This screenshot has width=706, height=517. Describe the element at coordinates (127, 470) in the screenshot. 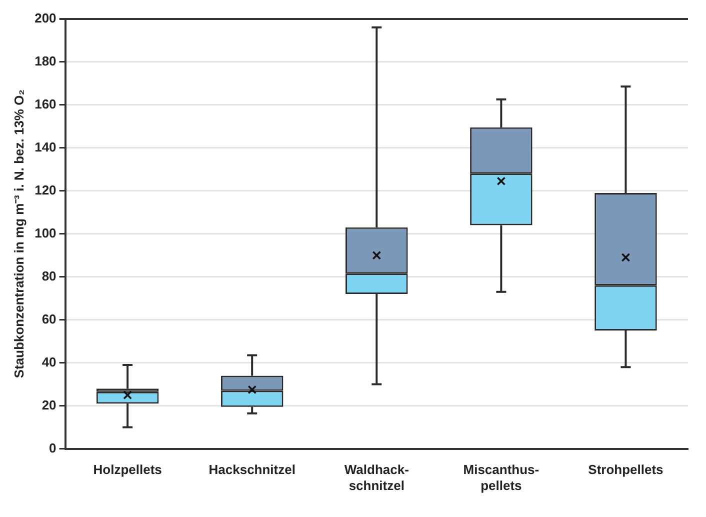

I see `x-tick-label: Holzpellets` at that location.